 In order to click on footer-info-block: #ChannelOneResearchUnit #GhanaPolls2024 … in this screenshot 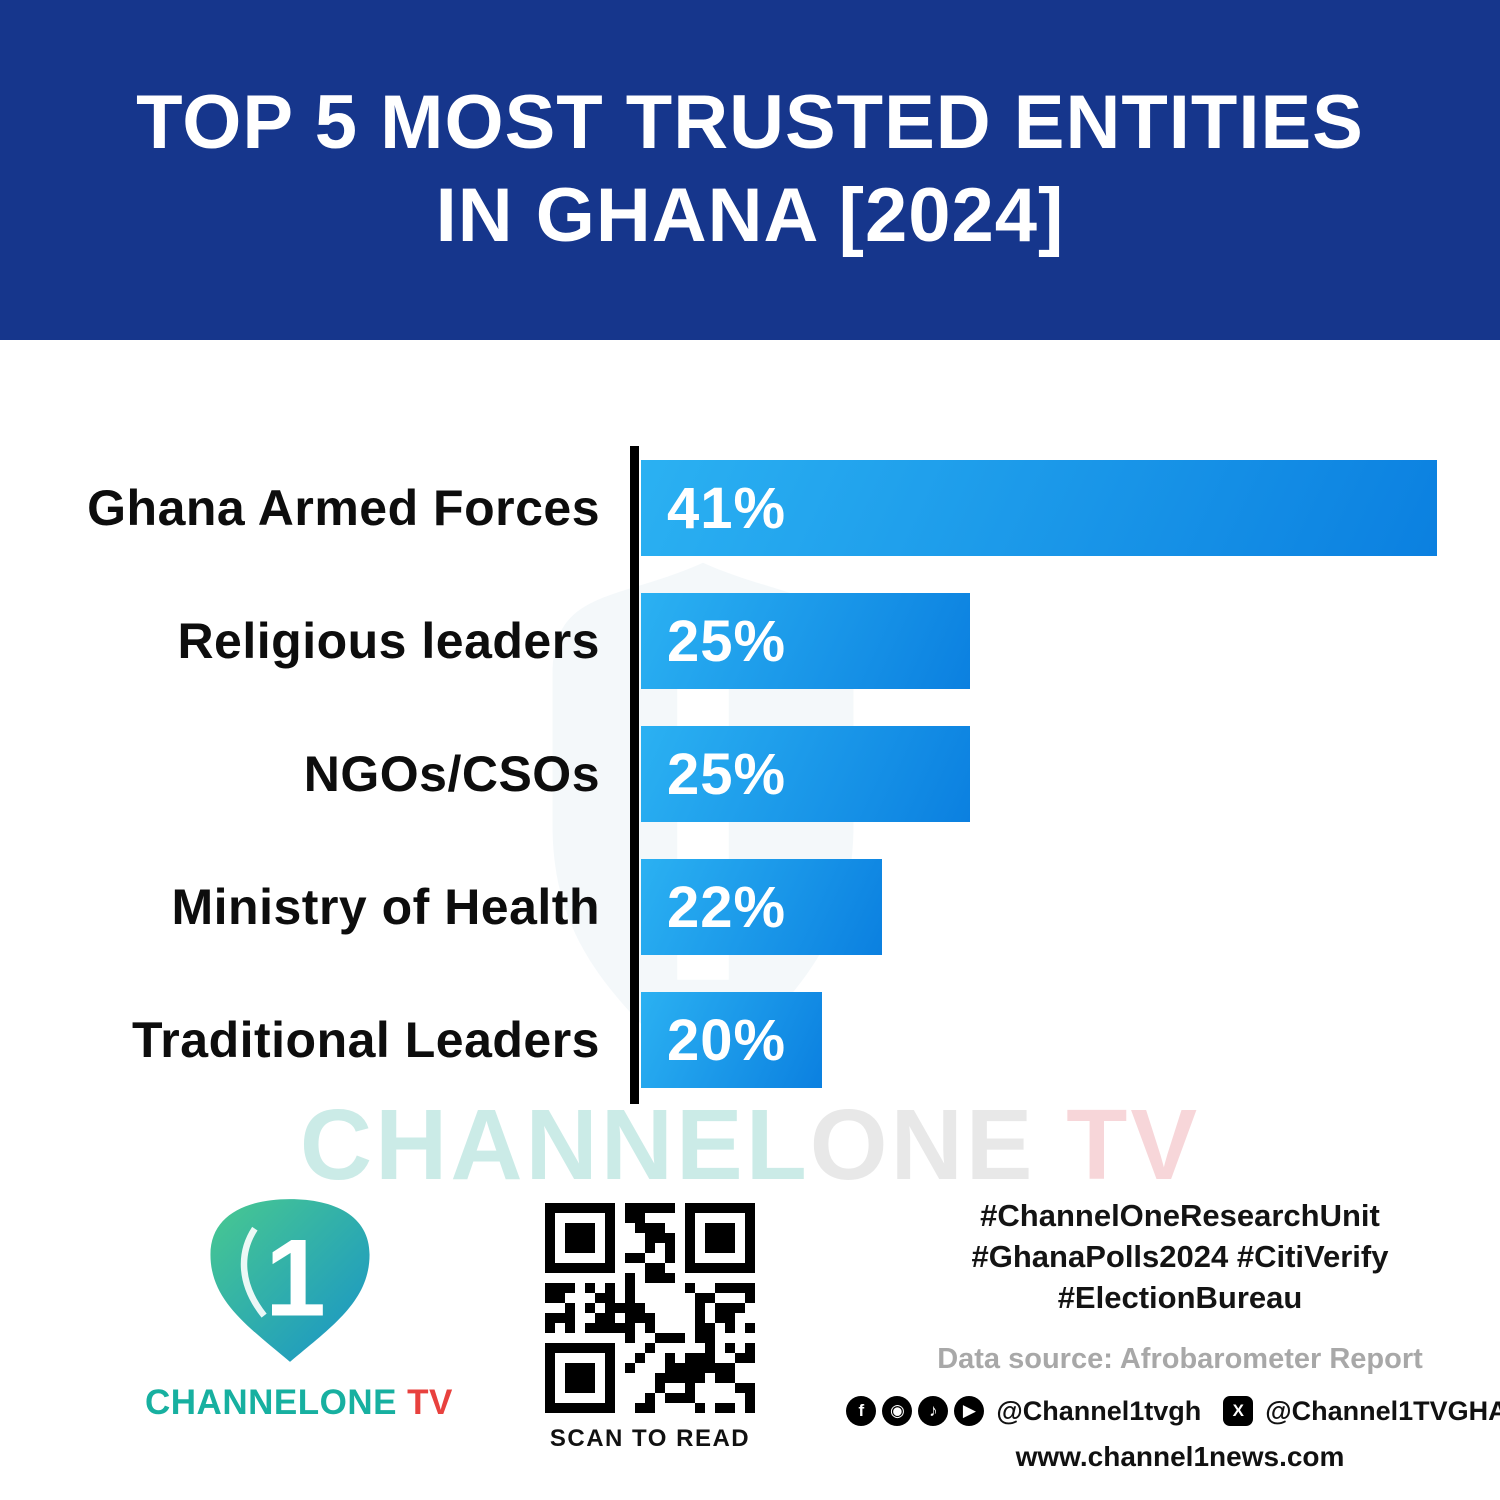, I will do `click(1173, 1334)`.